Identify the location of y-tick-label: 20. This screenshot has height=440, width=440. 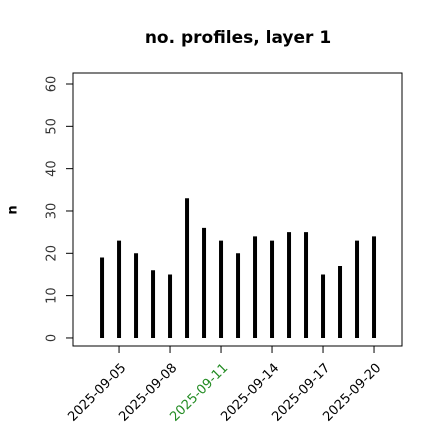
(52, 253).